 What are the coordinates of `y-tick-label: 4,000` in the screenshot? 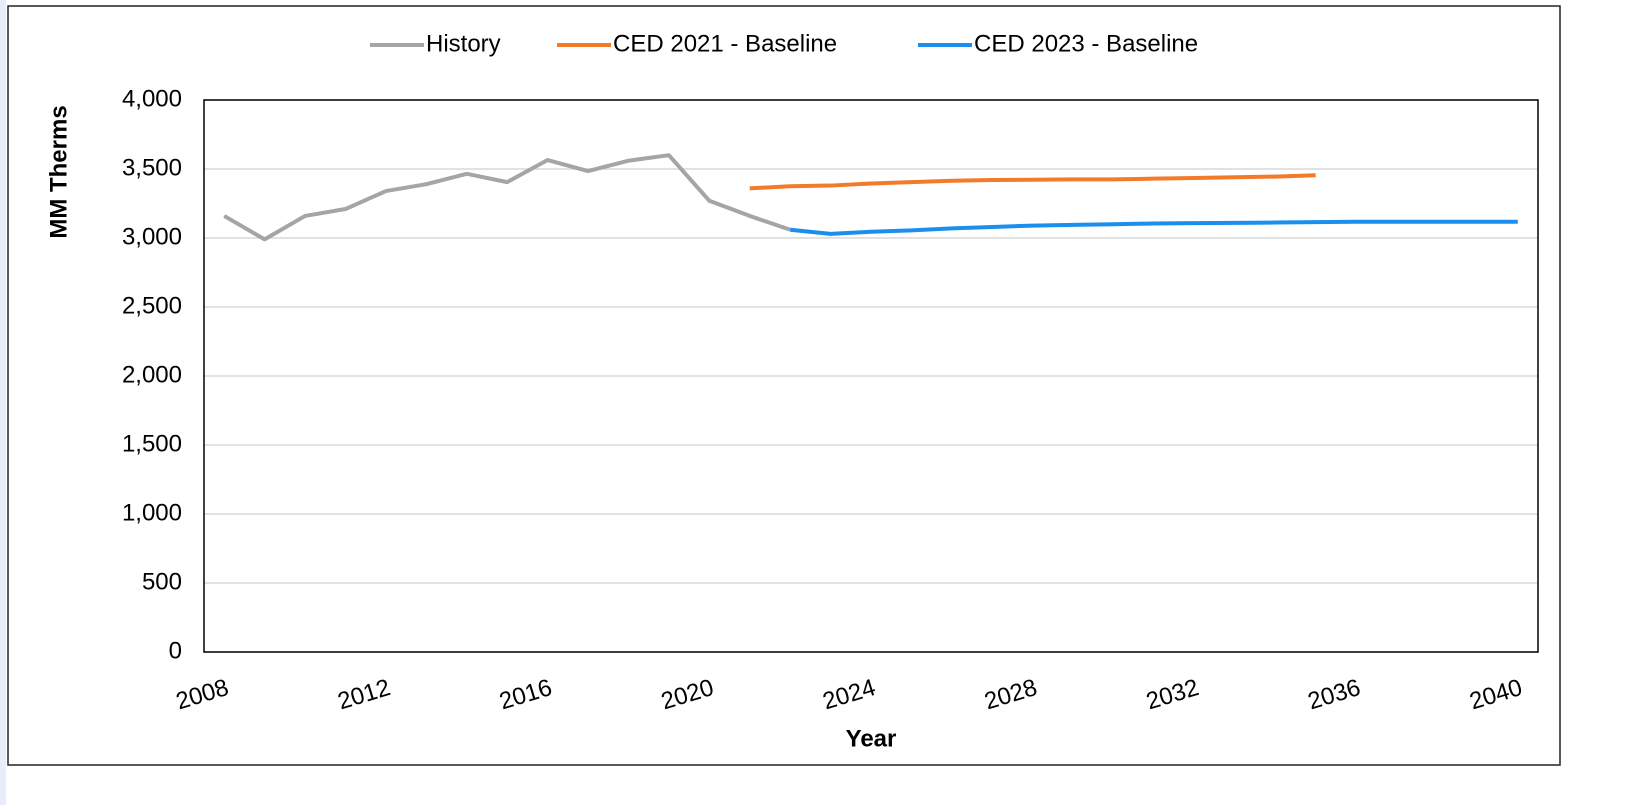 It's located at (152, 98).